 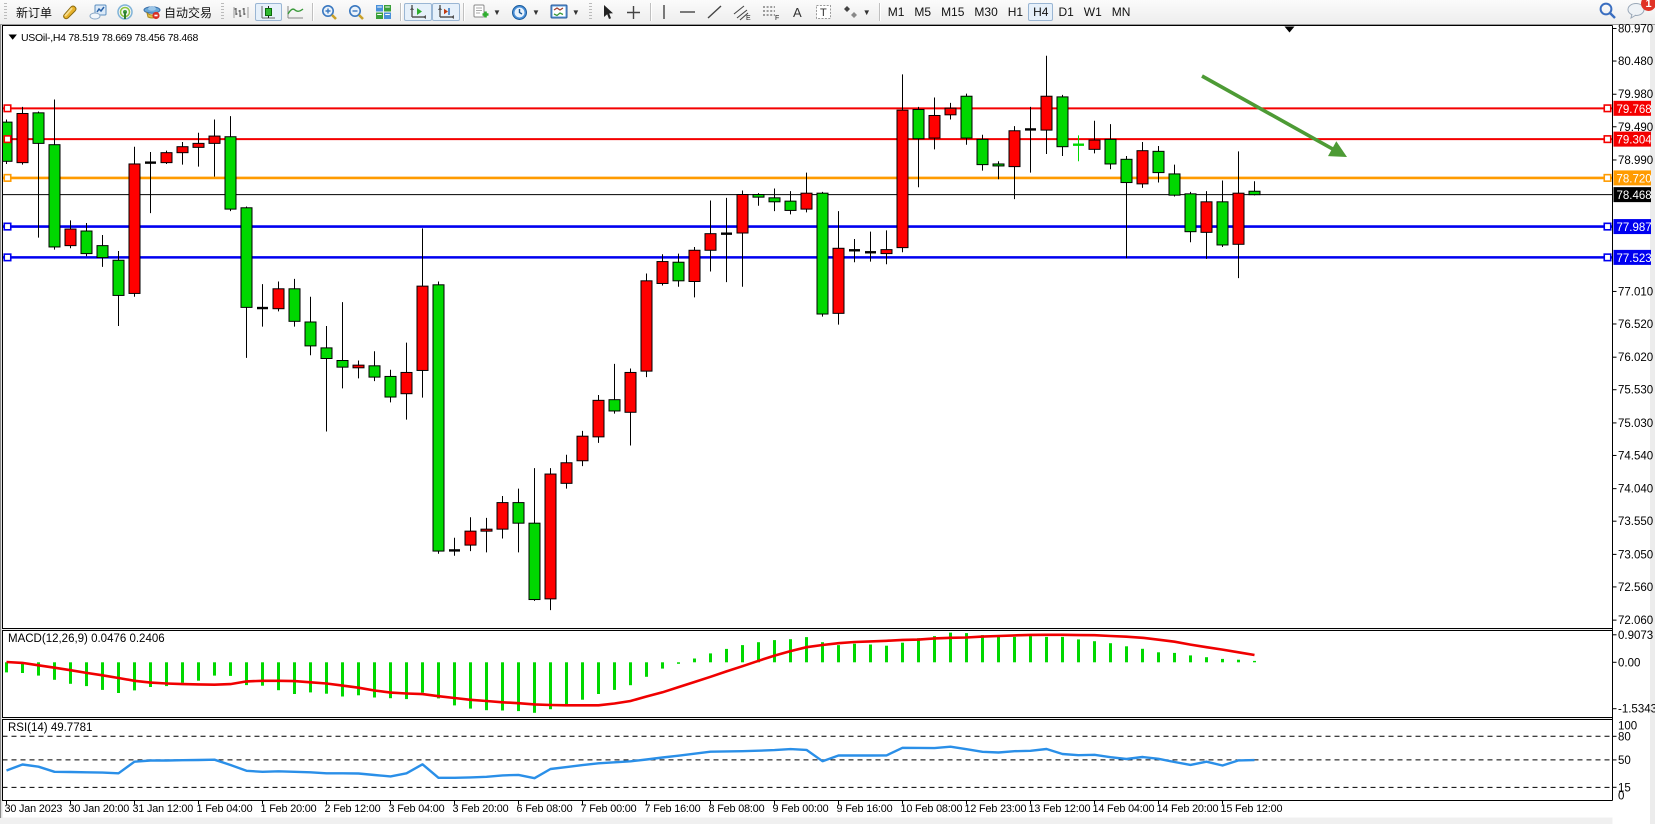 I want to click on market-watch-button, so click(x=98, y=12).